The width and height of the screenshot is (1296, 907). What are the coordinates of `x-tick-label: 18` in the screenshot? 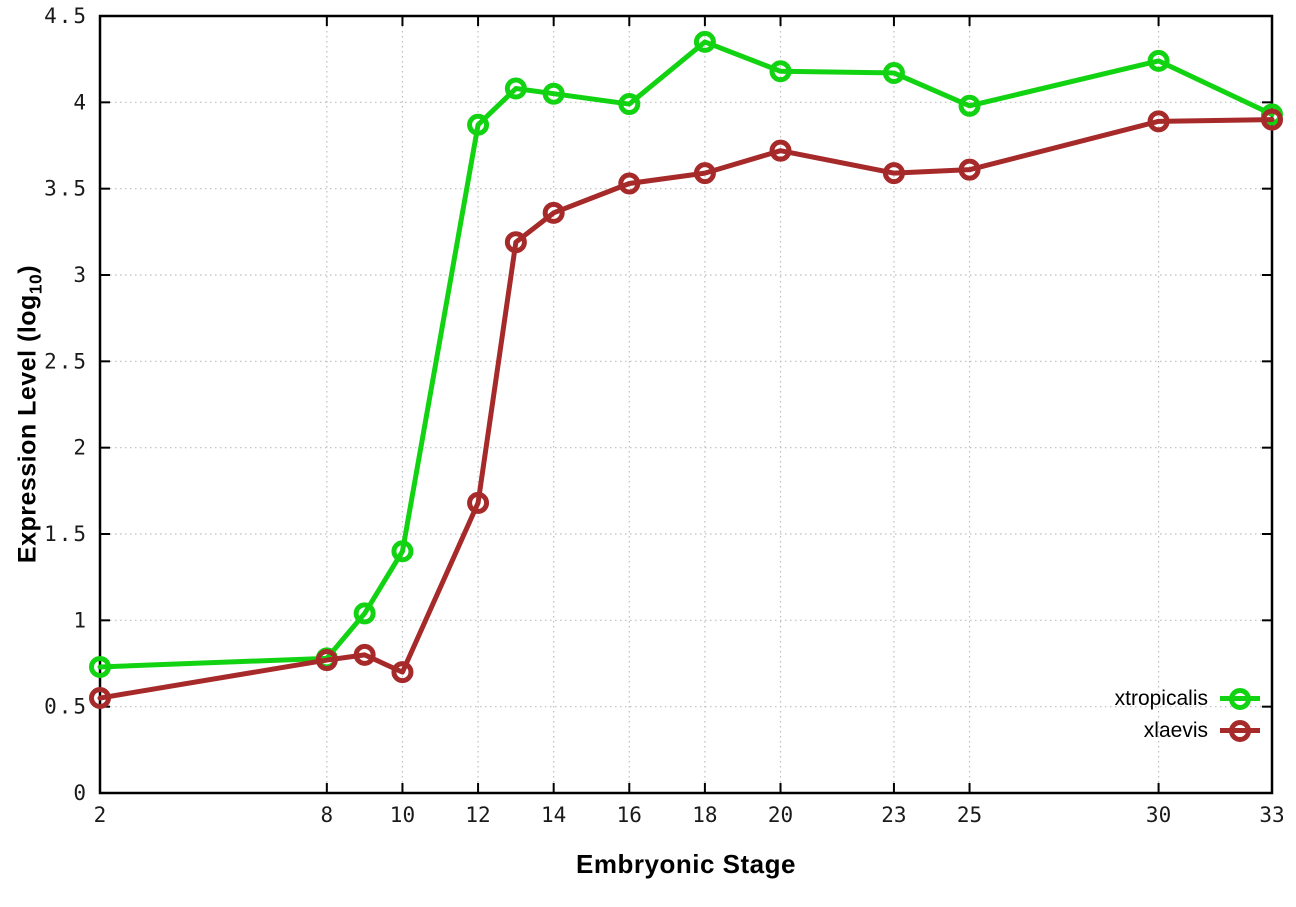 It's located at (704, 815).